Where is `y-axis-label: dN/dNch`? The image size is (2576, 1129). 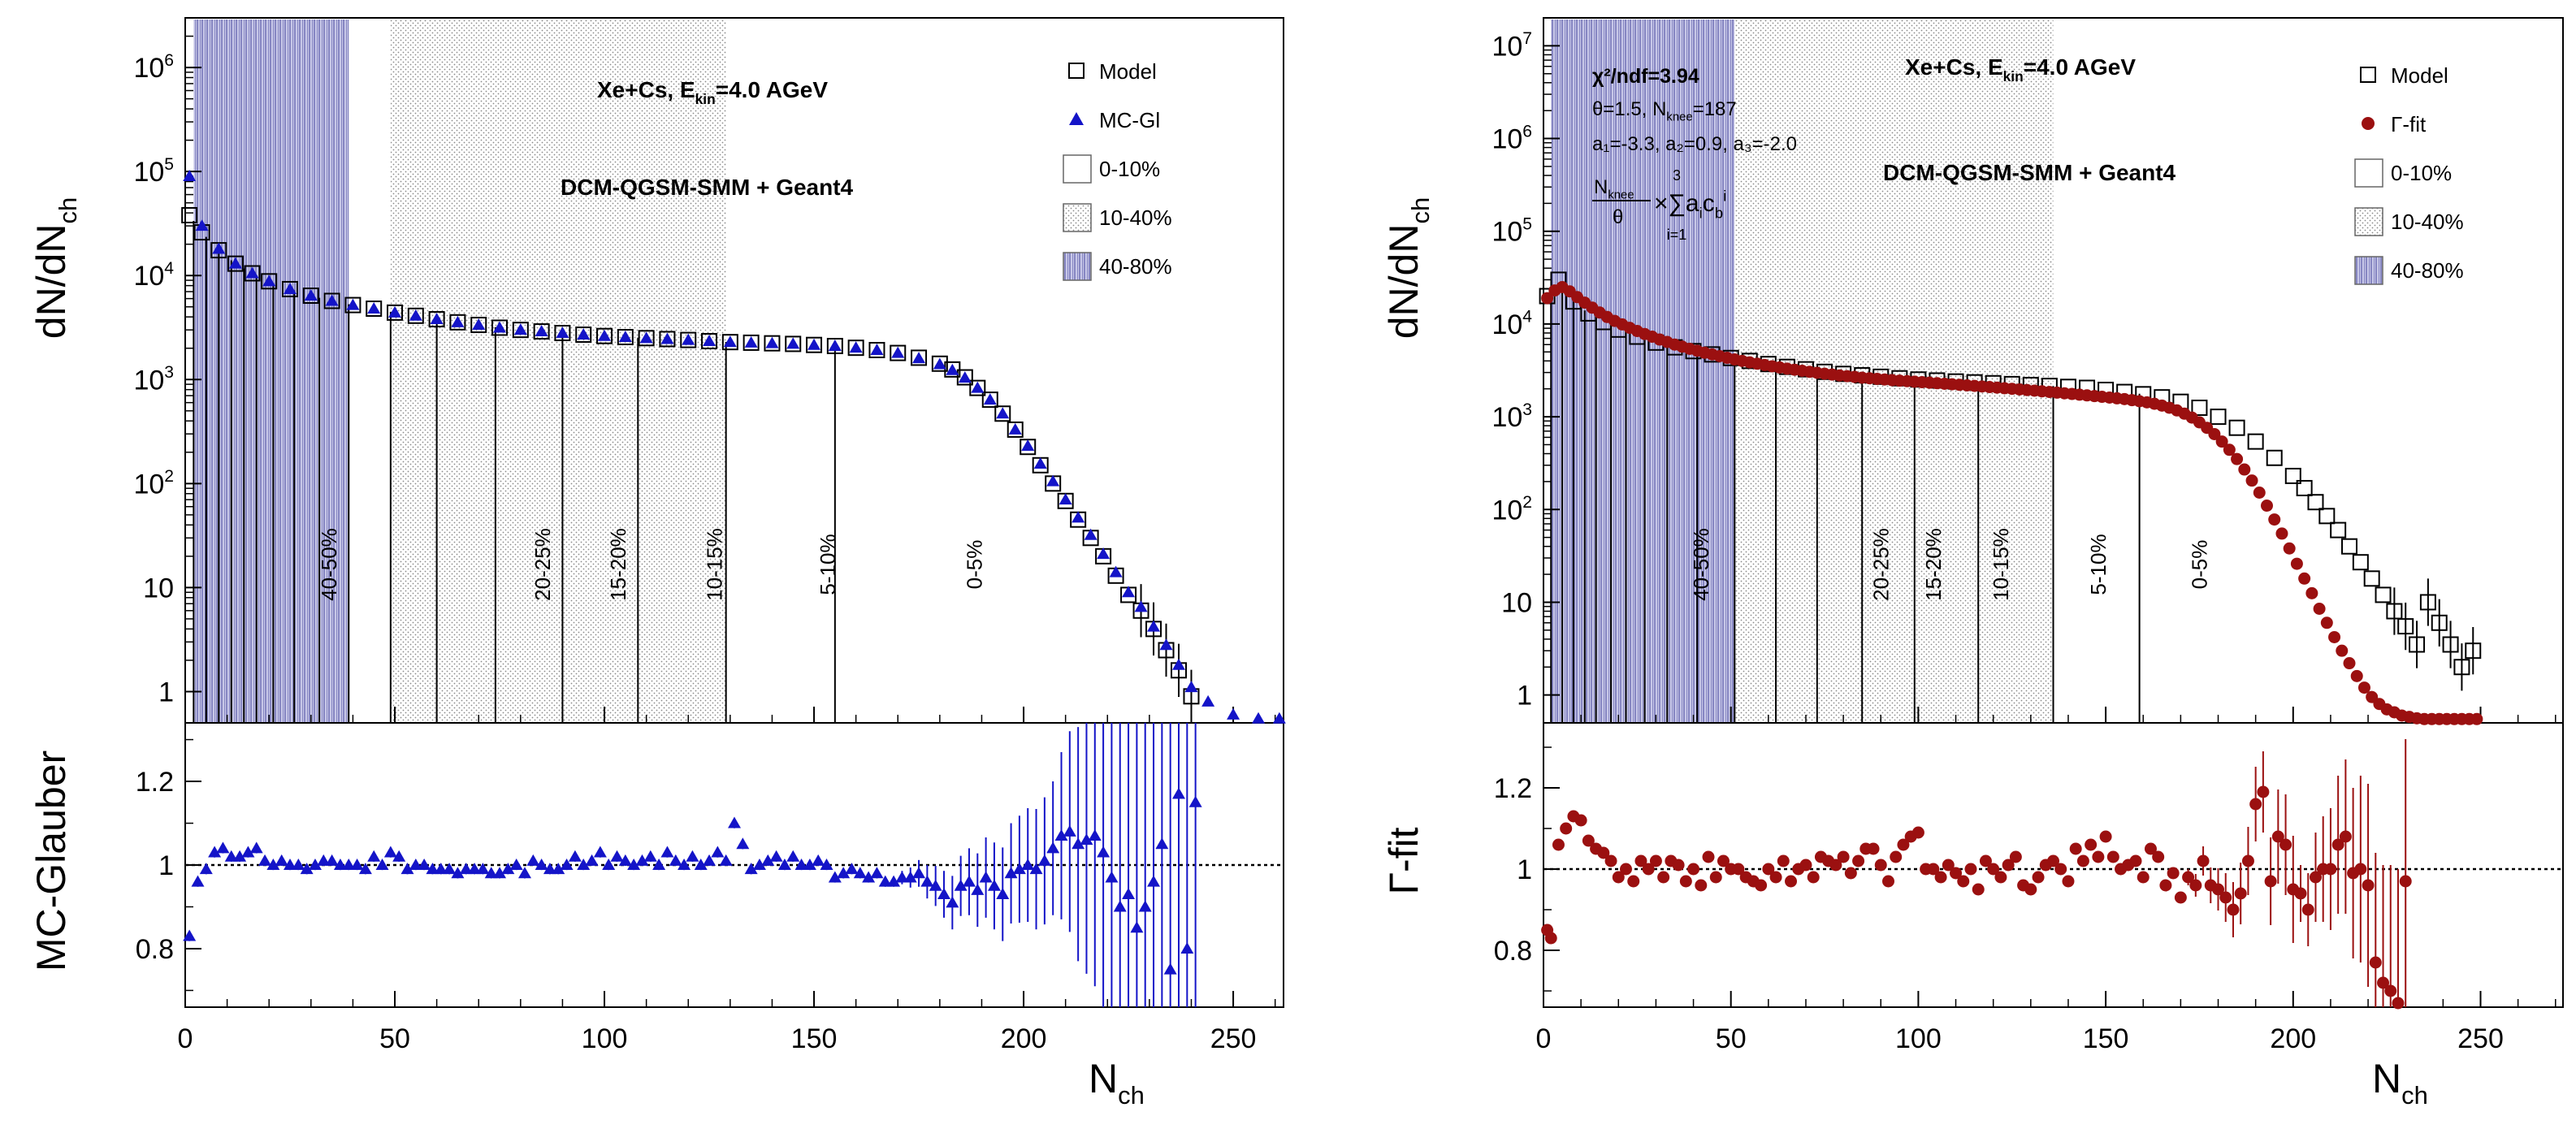
y-axis-label: dN/dNch is located at coordinates (1408, 268).